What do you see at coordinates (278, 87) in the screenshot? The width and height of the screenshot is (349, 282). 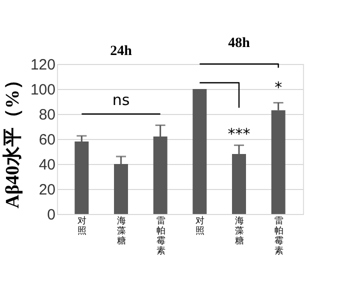 I see `annotation: *` at bounding box center [278, 87].